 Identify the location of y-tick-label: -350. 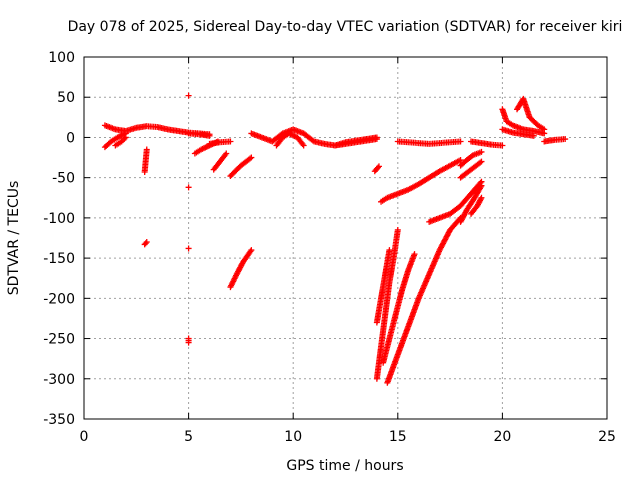
(59, 420).